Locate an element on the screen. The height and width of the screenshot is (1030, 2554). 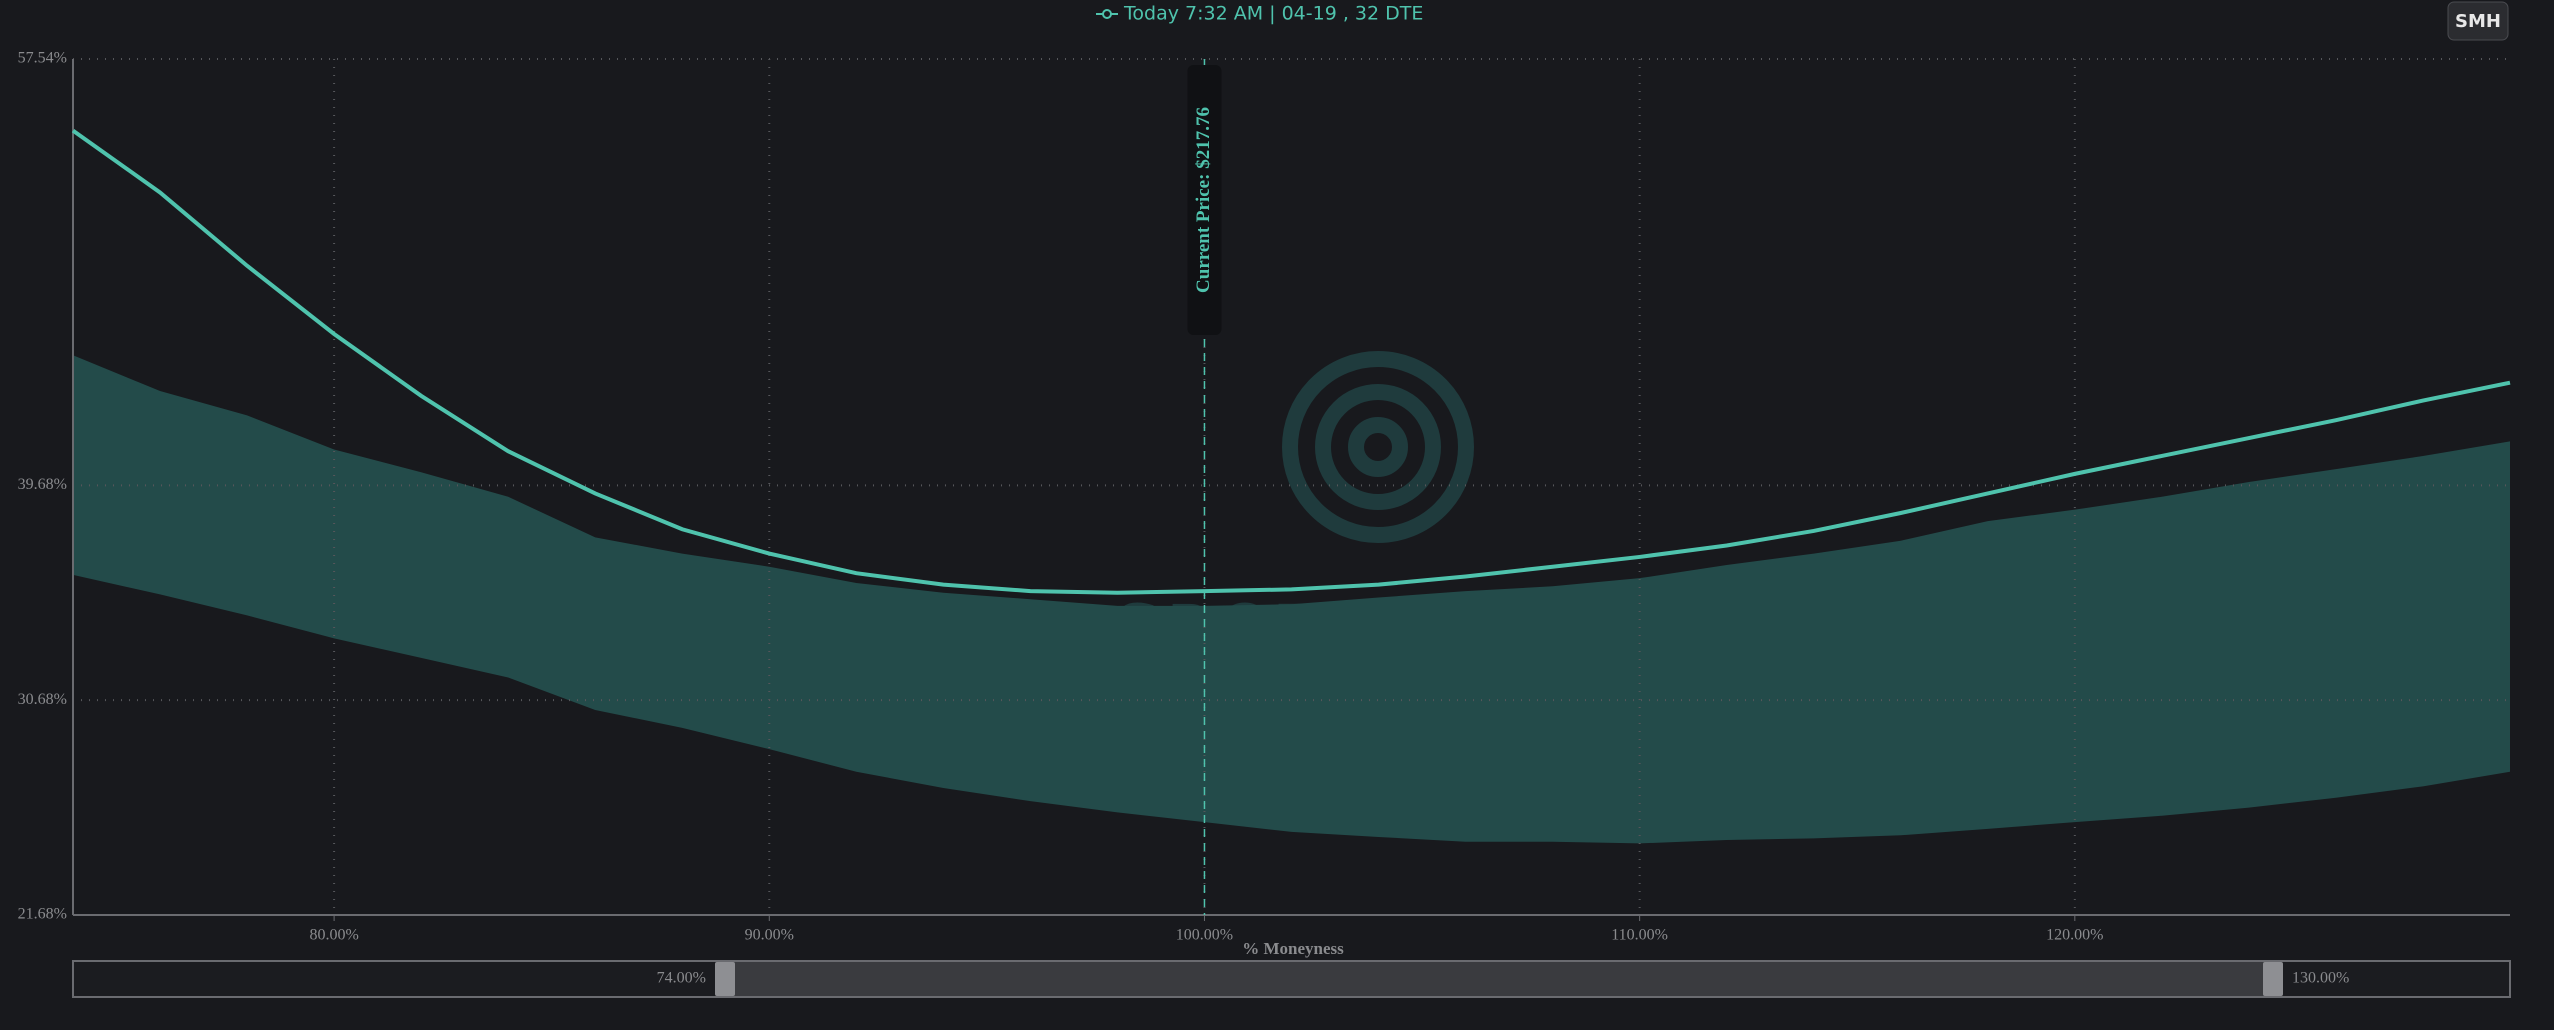
x-tick-label: 90.00% is located at coordinates (769, 935).